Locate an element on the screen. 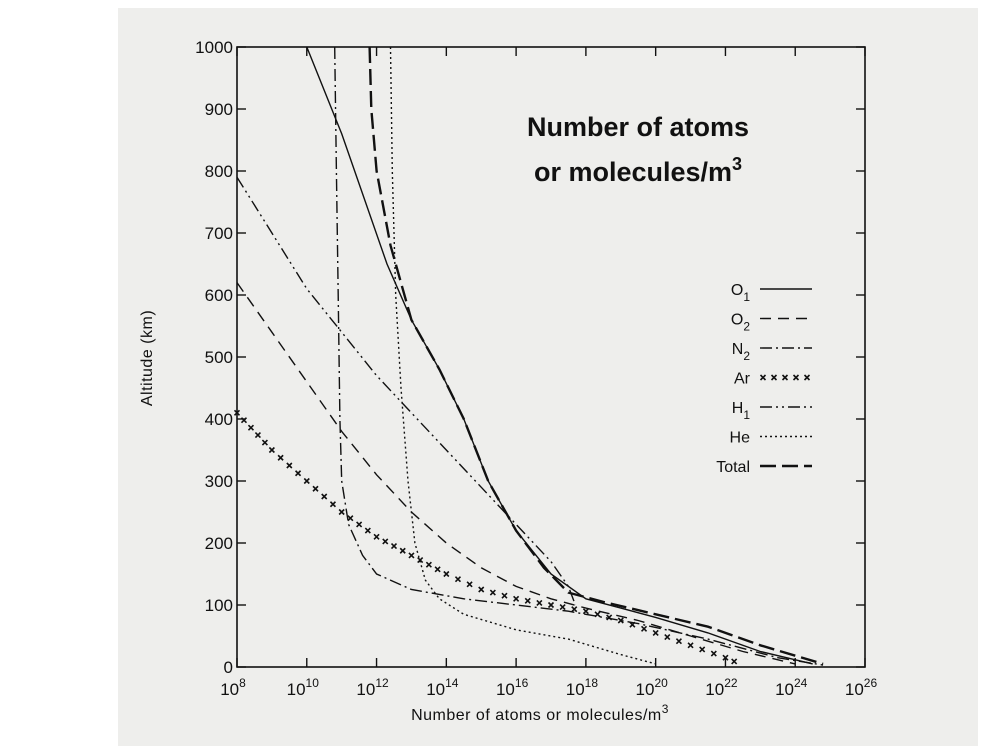 Image resolution: width=1000 pixels, height=750 pixels. legend-label: Total is located at coordinates (733, 467).